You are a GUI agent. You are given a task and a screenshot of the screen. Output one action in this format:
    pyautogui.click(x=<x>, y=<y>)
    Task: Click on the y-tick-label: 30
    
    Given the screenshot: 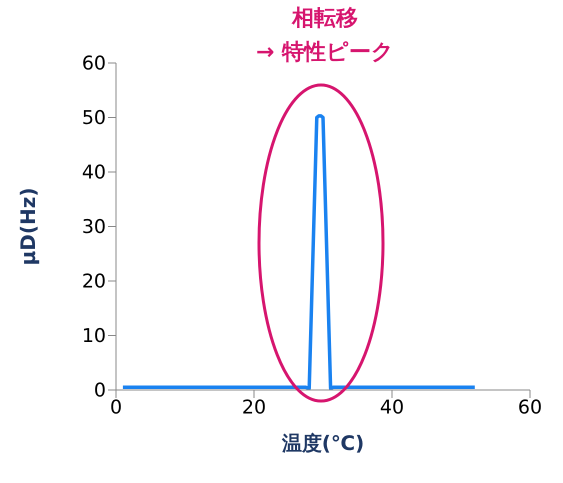 What is the action you would take?
    pyautogui.click(x=94, y=227)
    